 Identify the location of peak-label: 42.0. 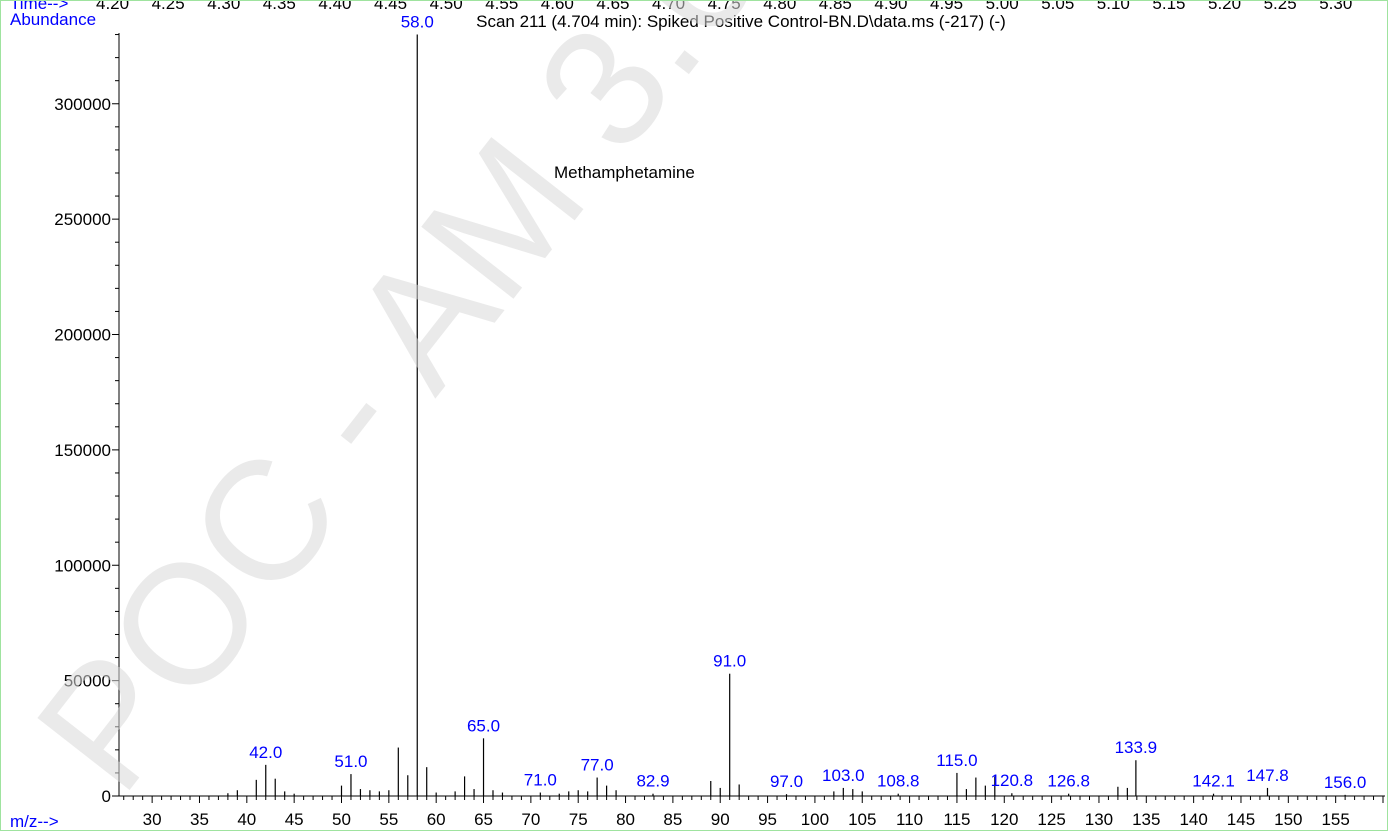
(265, 752).